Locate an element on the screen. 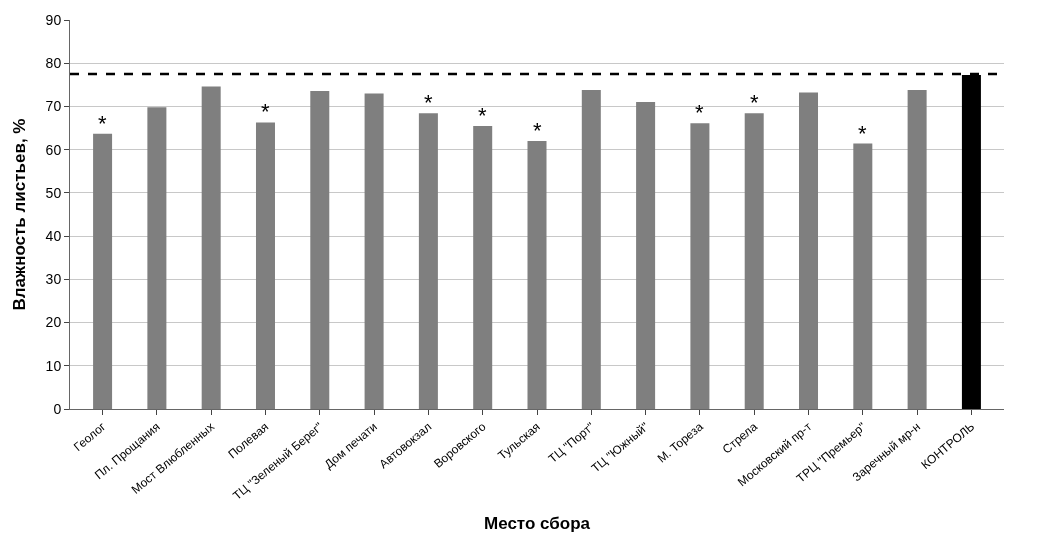 This screenshot has width=1044, height=542. y-tick-label: 70 is located at coordinates (53, 106).